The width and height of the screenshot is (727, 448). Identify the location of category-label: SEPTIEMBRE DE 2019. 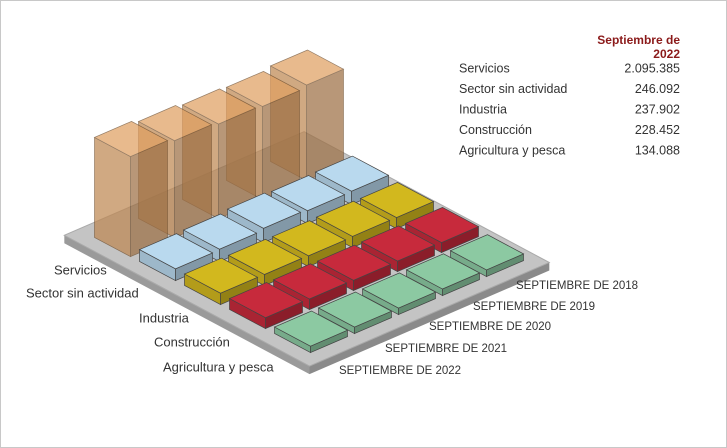
(534, 307).